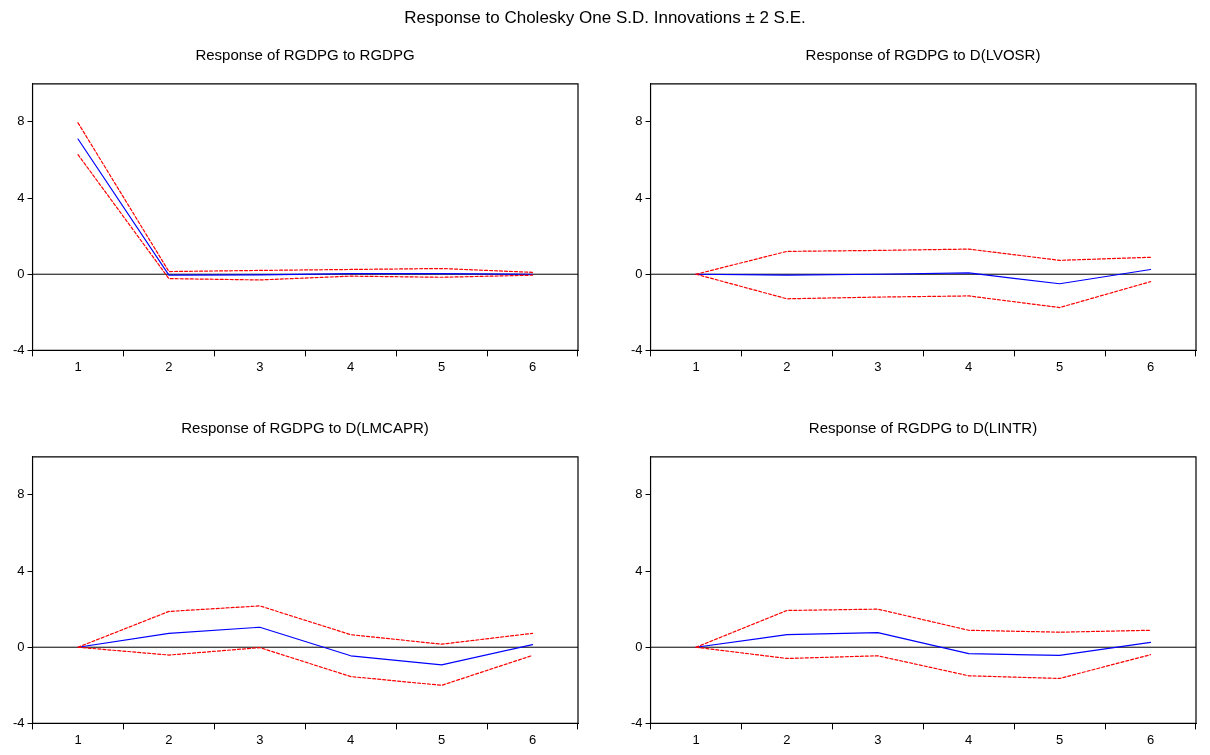 Image resolution: width=1210 pixels, height=755 pixels. Describe the element at coordinates (923, 55) in the screenshot. I see `chart-title: Response of RGDPG to D(LVOSR)` at that location.